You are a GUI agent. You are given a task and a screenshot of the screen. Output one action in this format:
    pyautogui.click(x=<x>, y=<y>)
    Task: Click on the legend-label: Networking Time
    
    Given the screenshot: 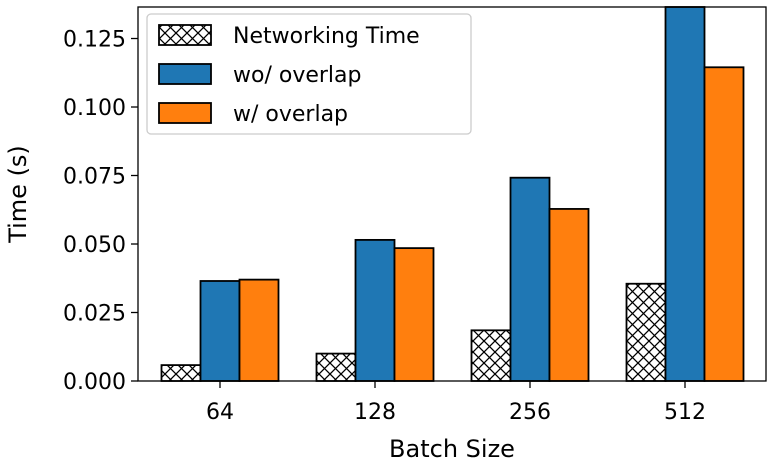 What is the action you would take?
    pyautogui.click(x=326, y=36)
    